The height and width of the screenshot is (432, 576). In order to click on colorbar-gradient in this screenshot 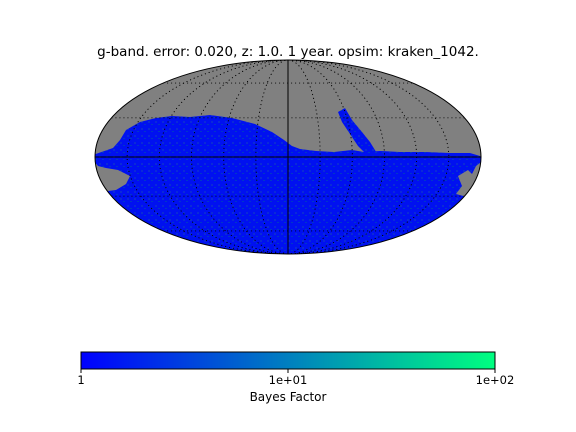, I will do `click(288, 360)`.